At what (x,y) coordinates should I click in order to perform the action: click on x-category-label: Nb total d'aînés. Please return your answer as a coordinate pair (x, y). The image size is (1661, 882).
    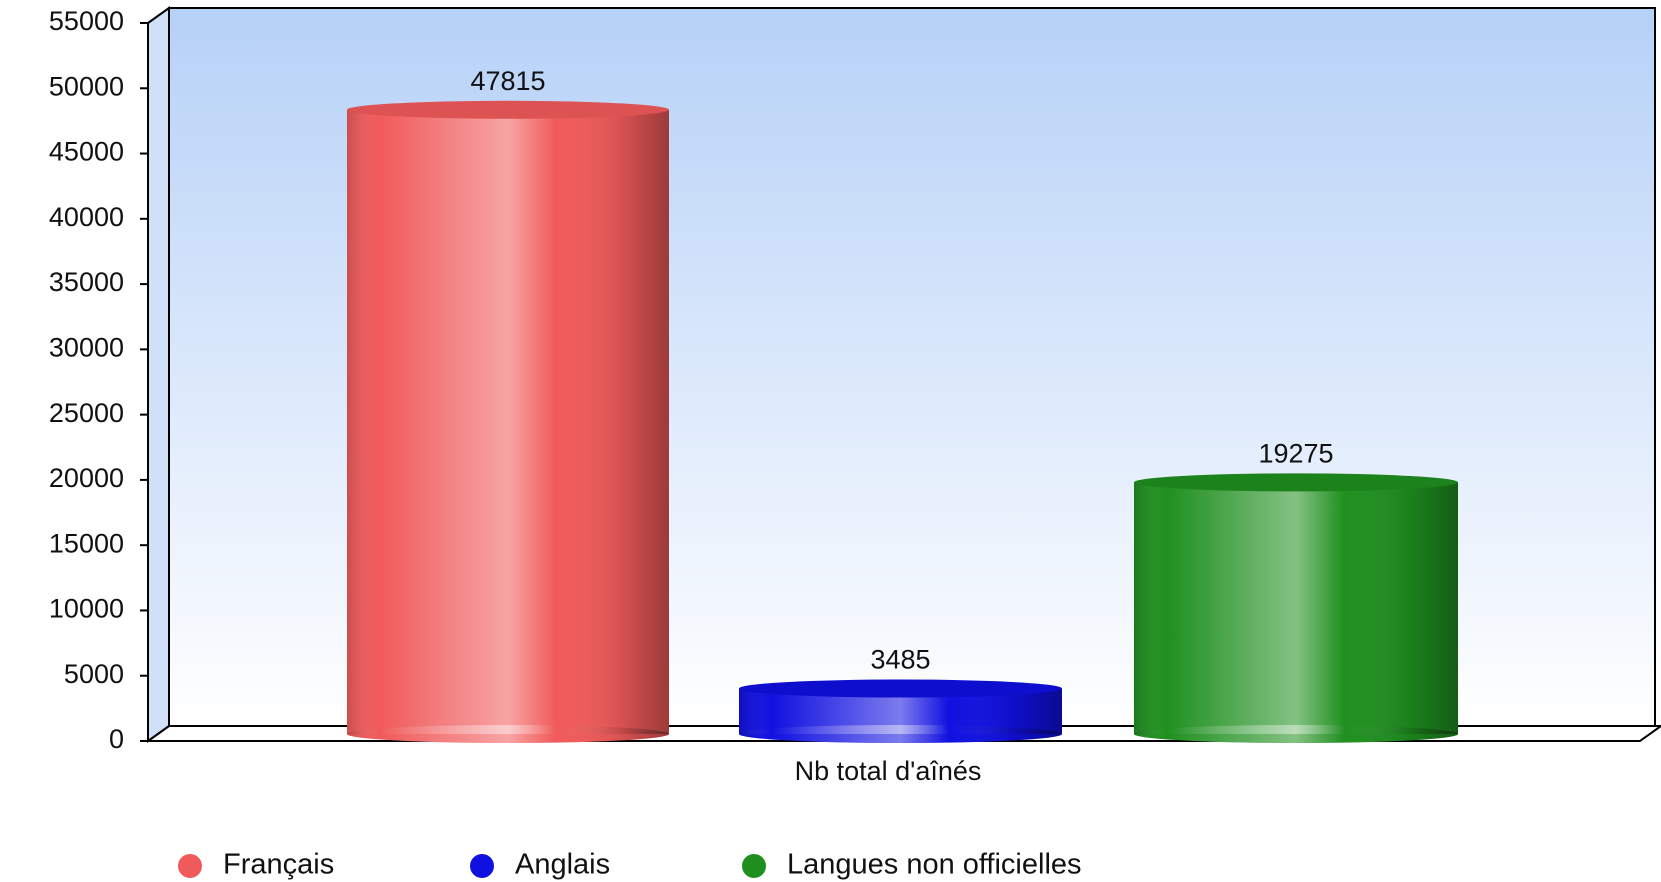
    Looking at the image, I should click on (888, 771).